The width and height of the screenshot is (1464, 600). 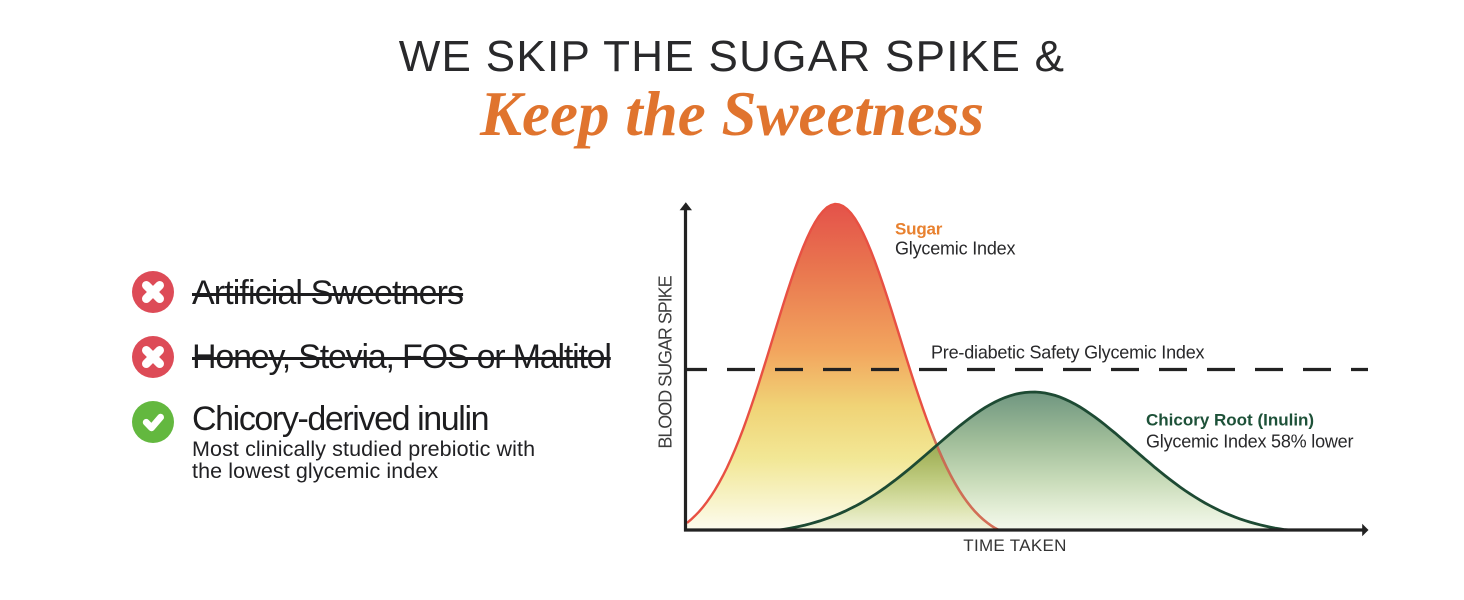 What do you see at coordinates (1230, 420) in the screenshot?
I see `svg-text: Chicory Root (Inulin)` at bounding box center [1230, 420].